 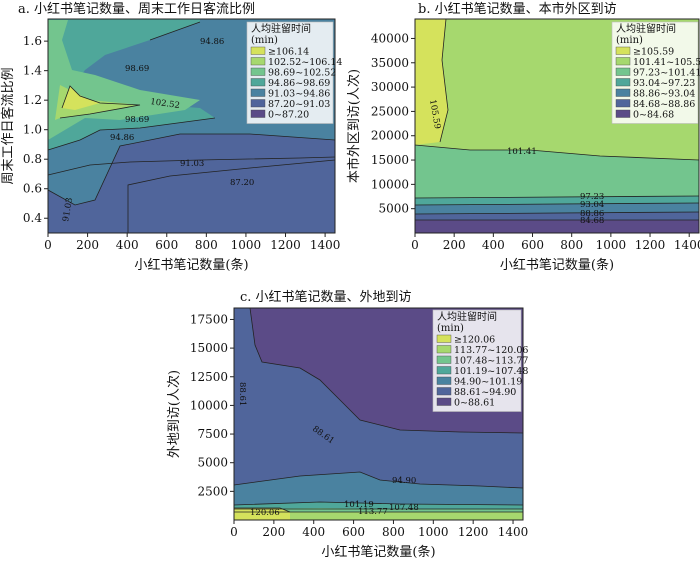 I want to click on contour-label-c-5: 107.48, so click(x=404, y=508).